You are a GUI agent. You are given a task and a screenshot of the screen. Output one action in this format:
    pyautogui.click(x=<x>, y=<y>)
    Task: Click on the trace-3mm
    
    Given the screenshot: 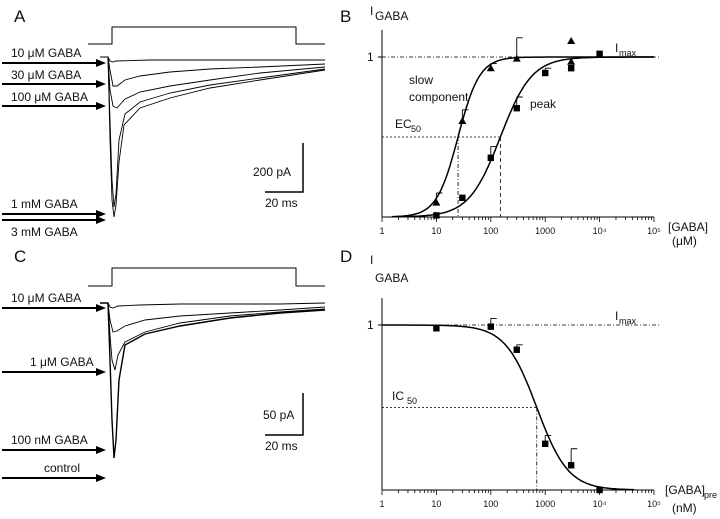 What is the action you would take?
    pyautogui.click(x=213, y=137)
    